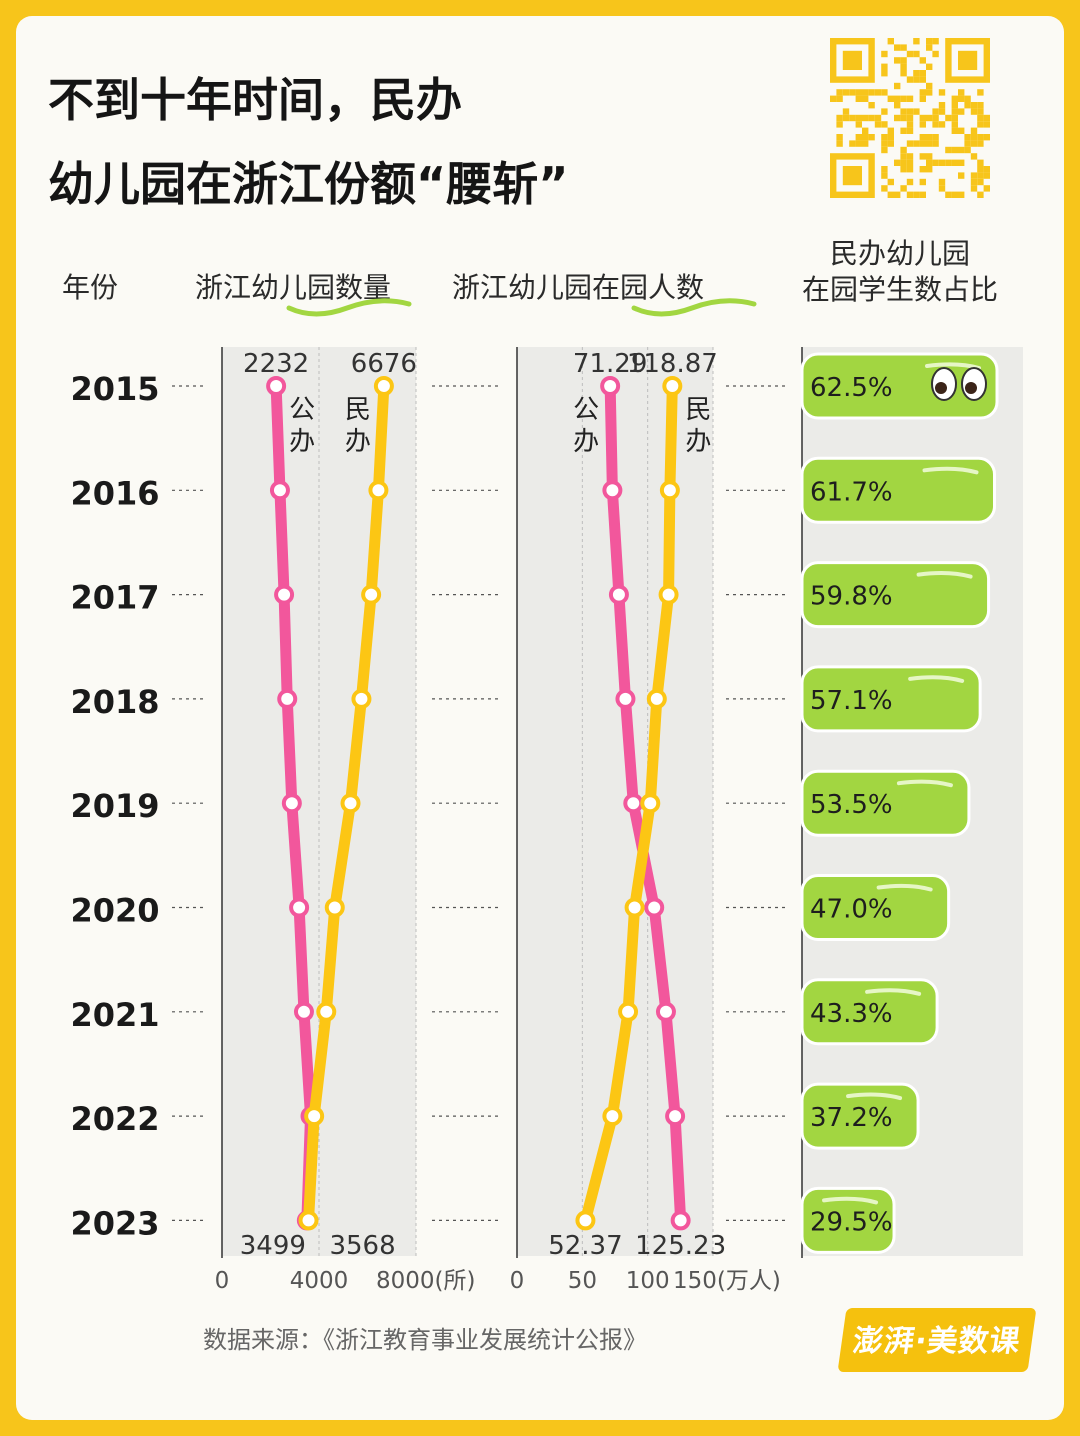 The height and width of the screenshot is (1436, 1080). Describe the element at coordinates (668, 594) in the screenshot. I see `students-point-private-2017` at that location.